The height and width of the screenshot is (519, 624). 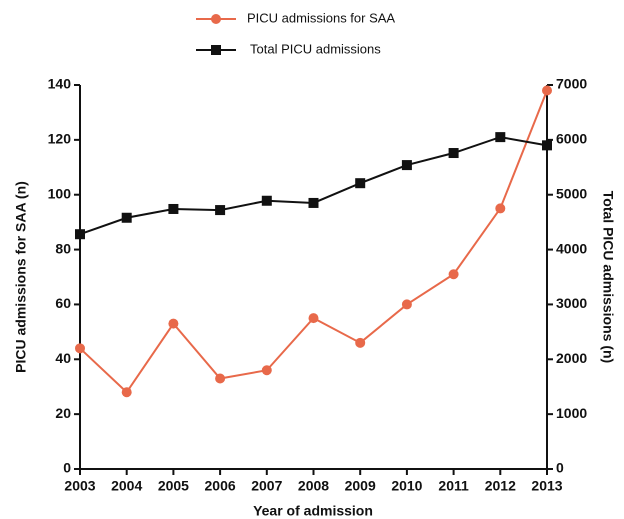 I want to click on y-tick-label: 20, so click(x=63, y=413).